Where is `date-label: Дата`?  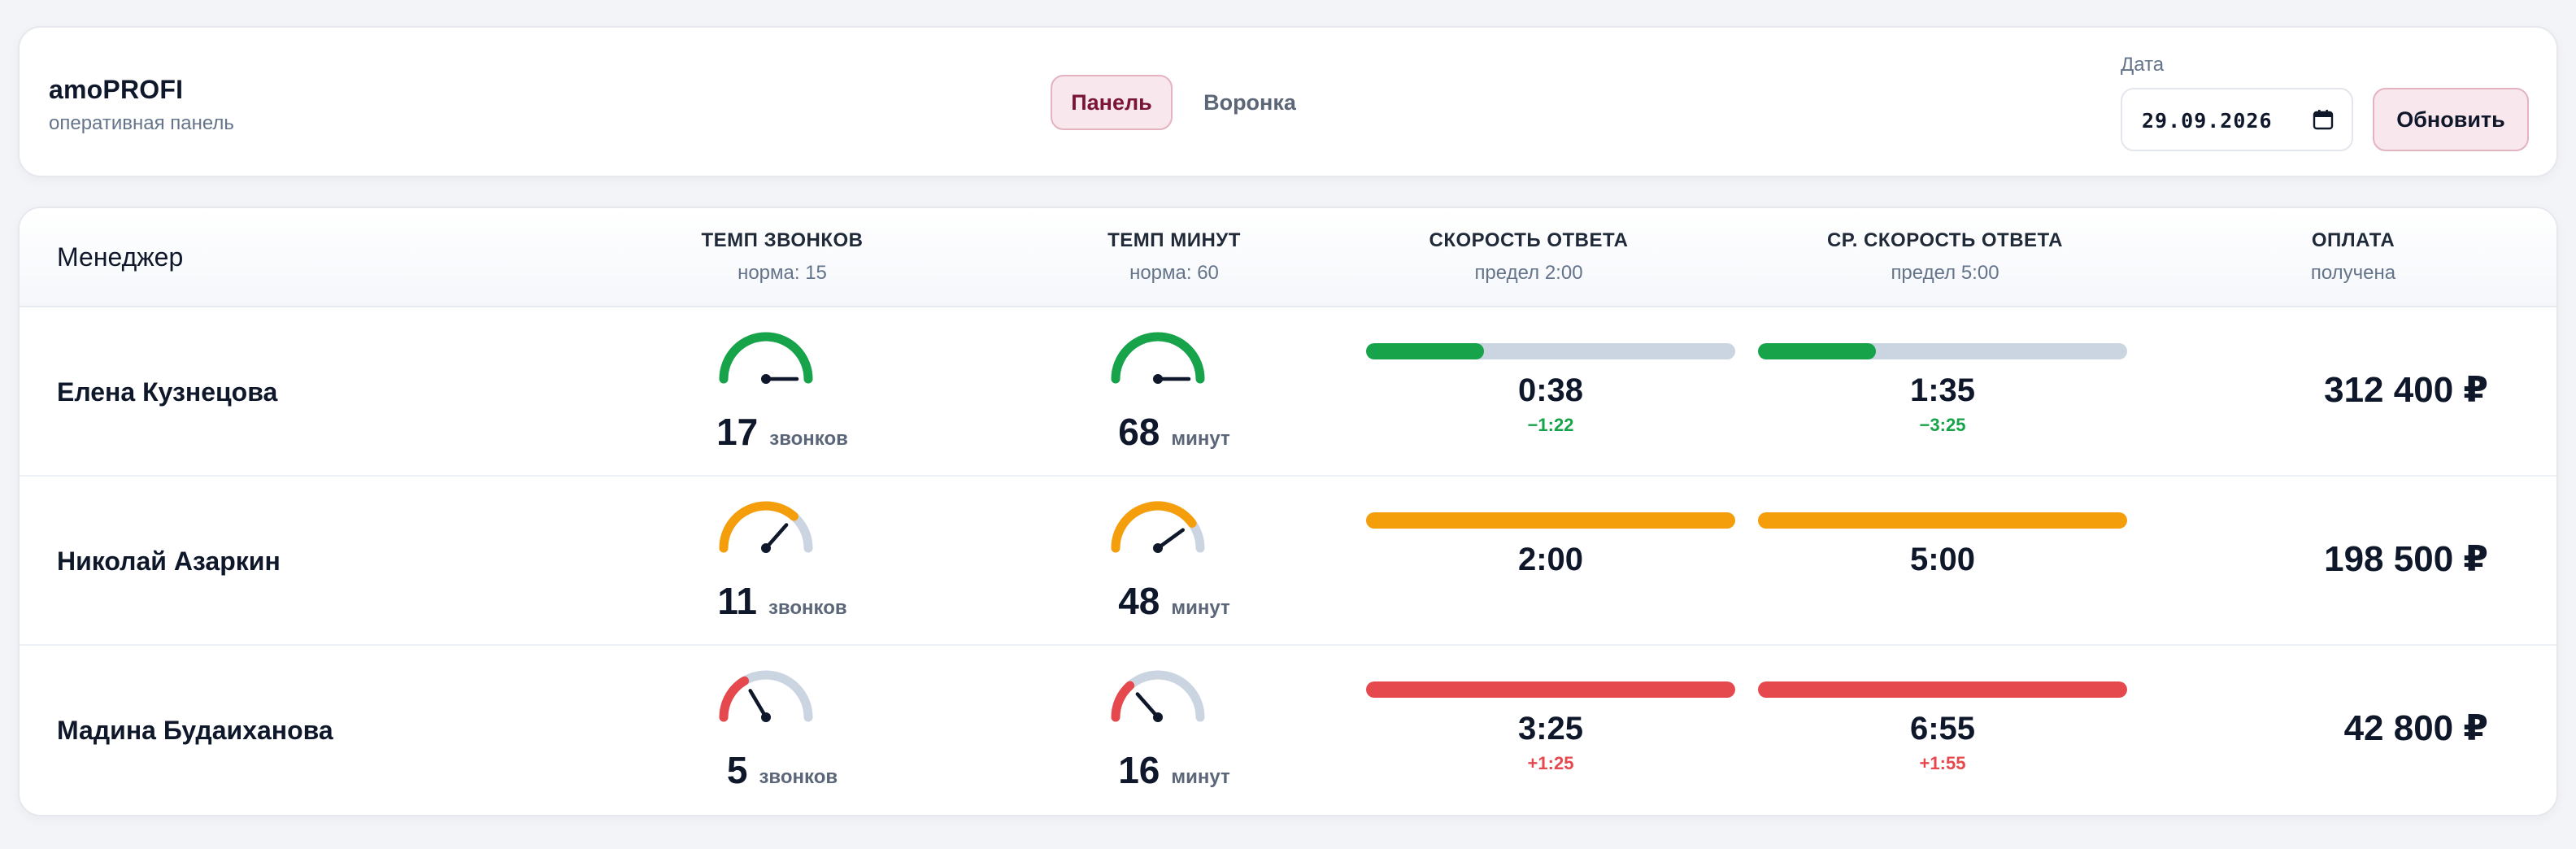
date-label: Дата is located at coordinates (2143, 65).